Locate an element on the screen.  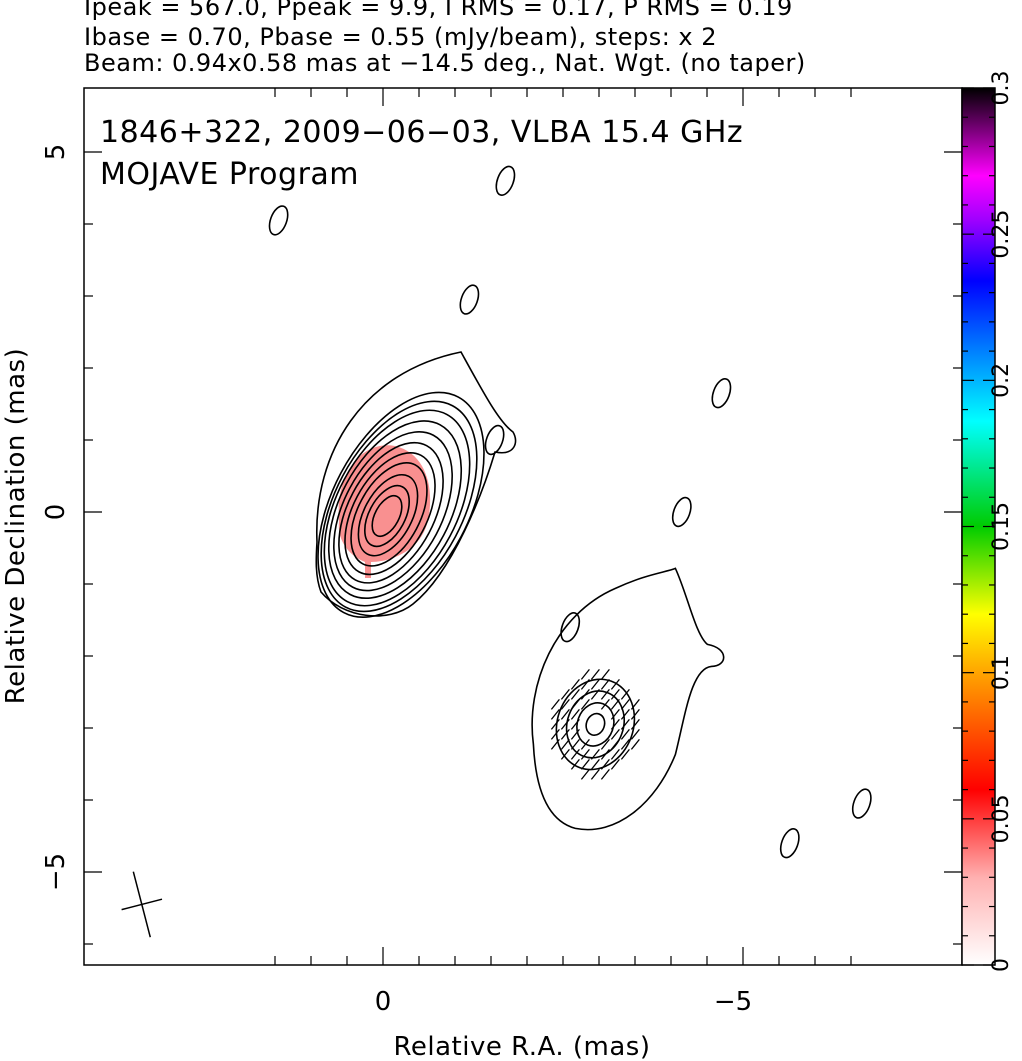
colorbar-tick-labels: 0 0.05 0.1 0.15 0.2 0.25 0.3 is located at coordinates (1001, 522).